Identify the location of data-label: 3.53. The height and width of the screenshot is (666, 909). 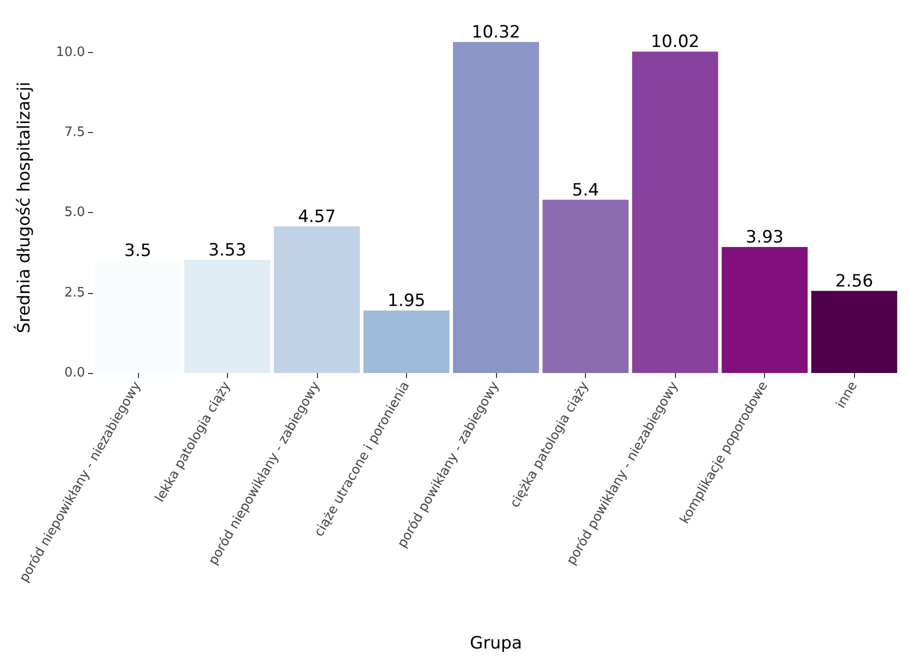
(227, 250).